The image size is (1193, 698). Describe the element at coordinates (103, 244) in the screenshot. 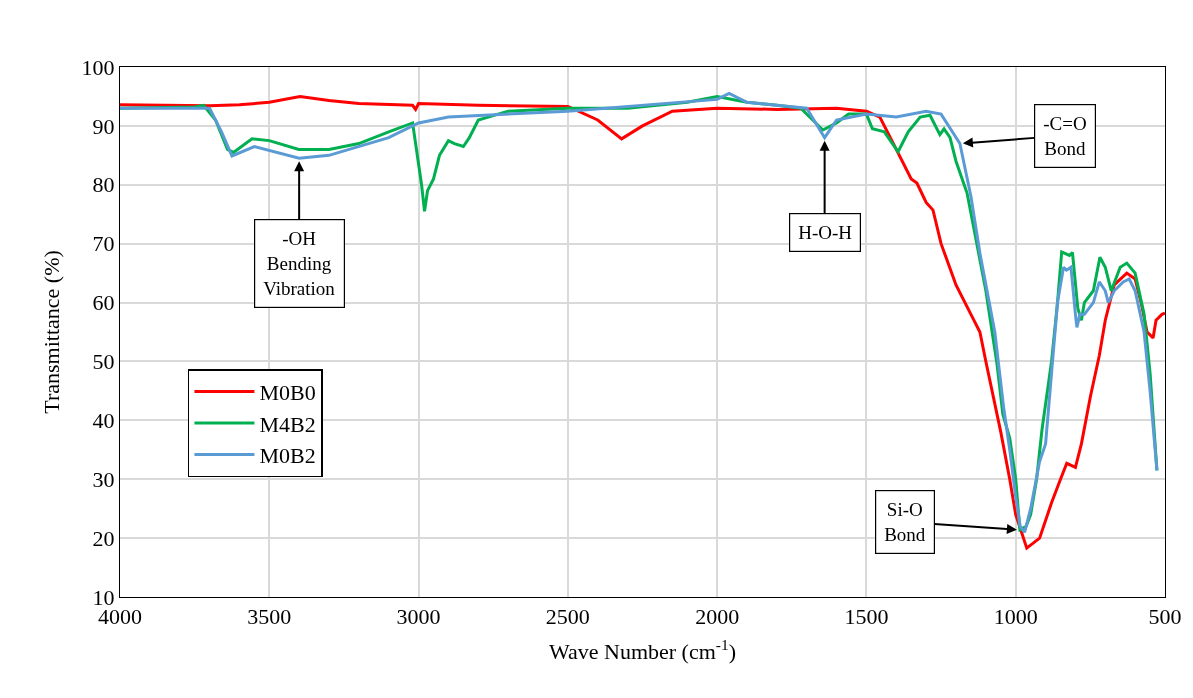

I see `y-tick-label: 70` at that location.